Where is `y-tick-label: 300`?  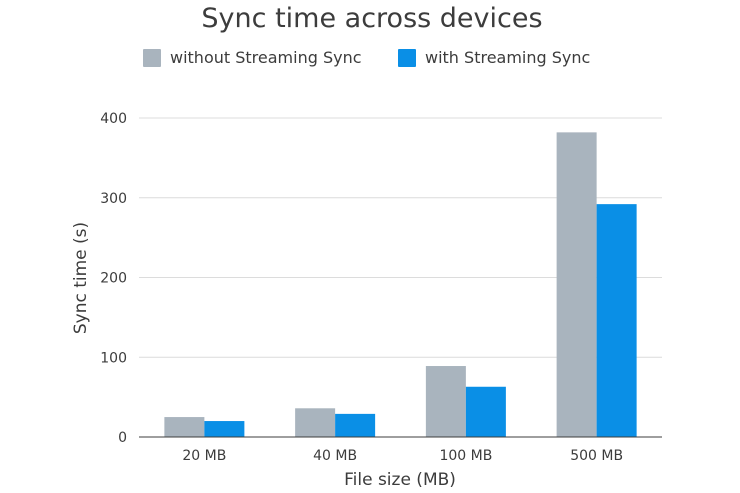 y-tick-label: 300 is located at coordinates (113, 199).